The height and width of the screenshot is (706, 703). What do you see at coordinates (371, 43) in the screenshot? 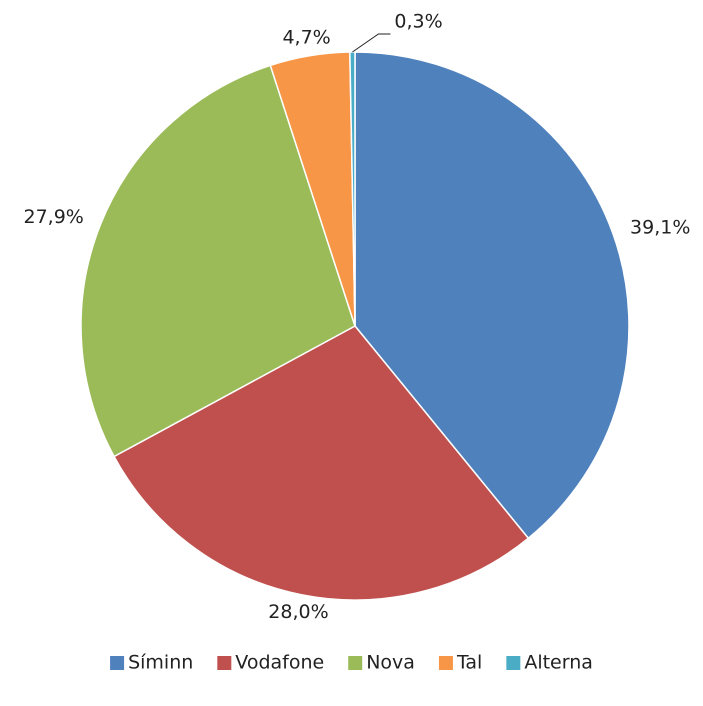
I see `leader-line` at bounding box center [371, 43].